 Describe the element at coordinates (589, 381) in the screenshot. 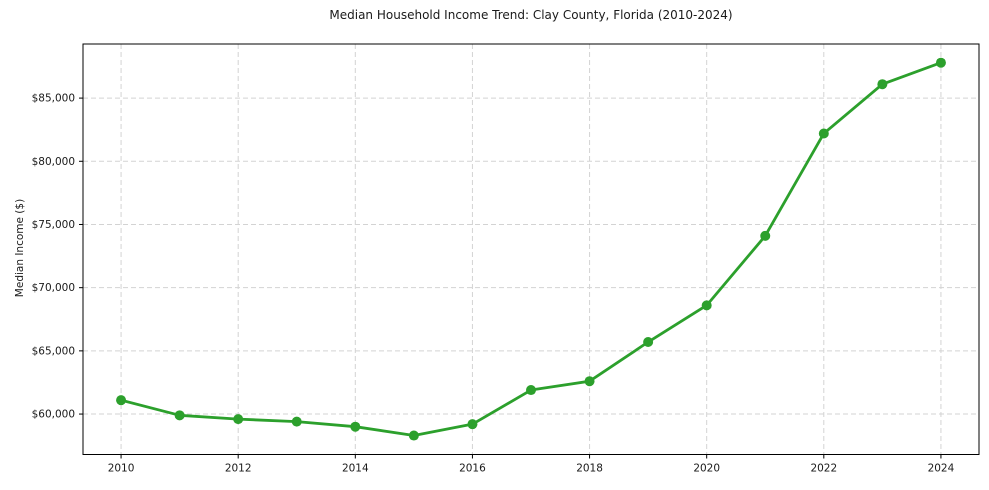

I see `data-point-2018` at that location.